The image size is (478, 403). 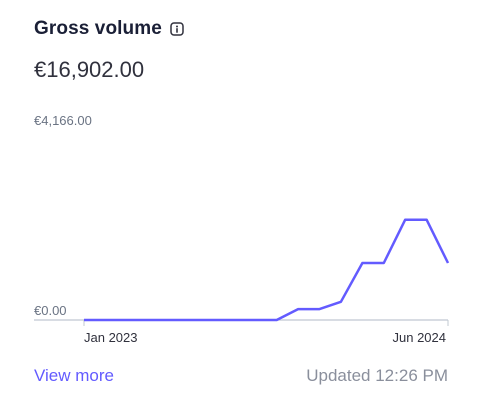 I want to click on y-tick-label: €4,166.00, so click(x=63, y=120).